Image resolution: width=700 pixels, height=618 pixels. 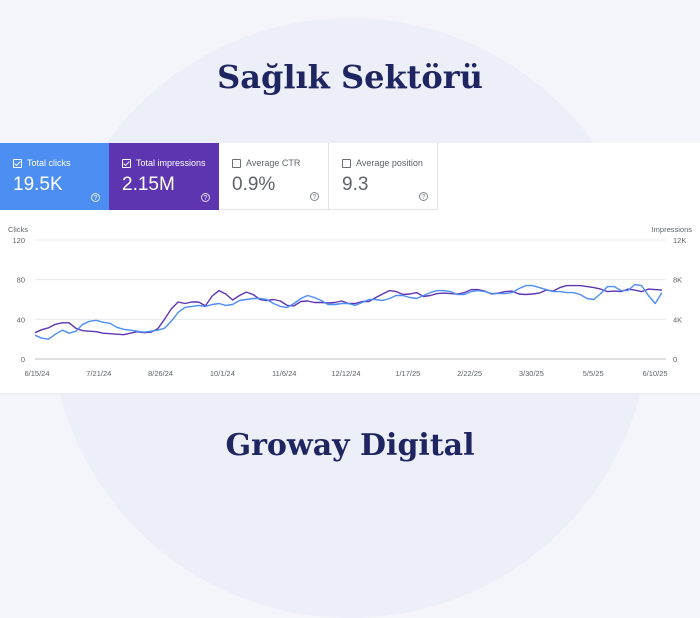 What do you see at coordinates (171, 163) in the screenshot?
I see `metric-label: Total impressions` at bounding box center [171, 163].